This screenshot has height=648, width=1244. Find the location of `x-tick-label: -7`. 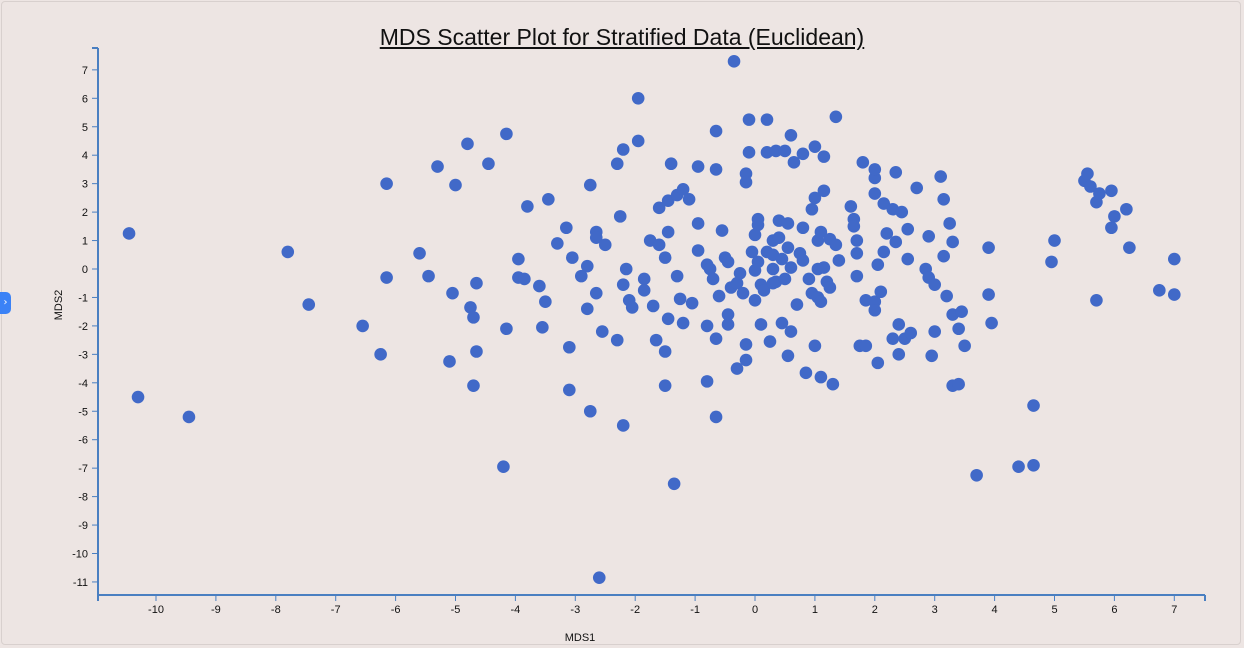

x-tick-label: -7 is located at coordinates (336, 610).